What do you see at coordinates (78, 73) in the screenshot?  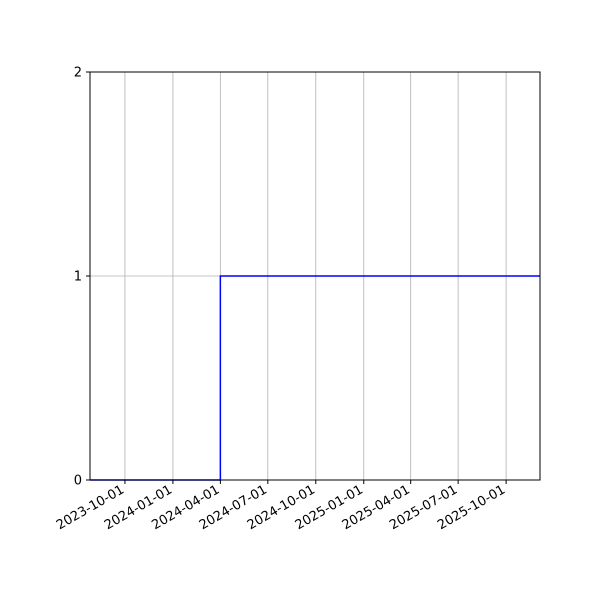 I see `y-tick-label: 2` at bounding box center [78, 73].